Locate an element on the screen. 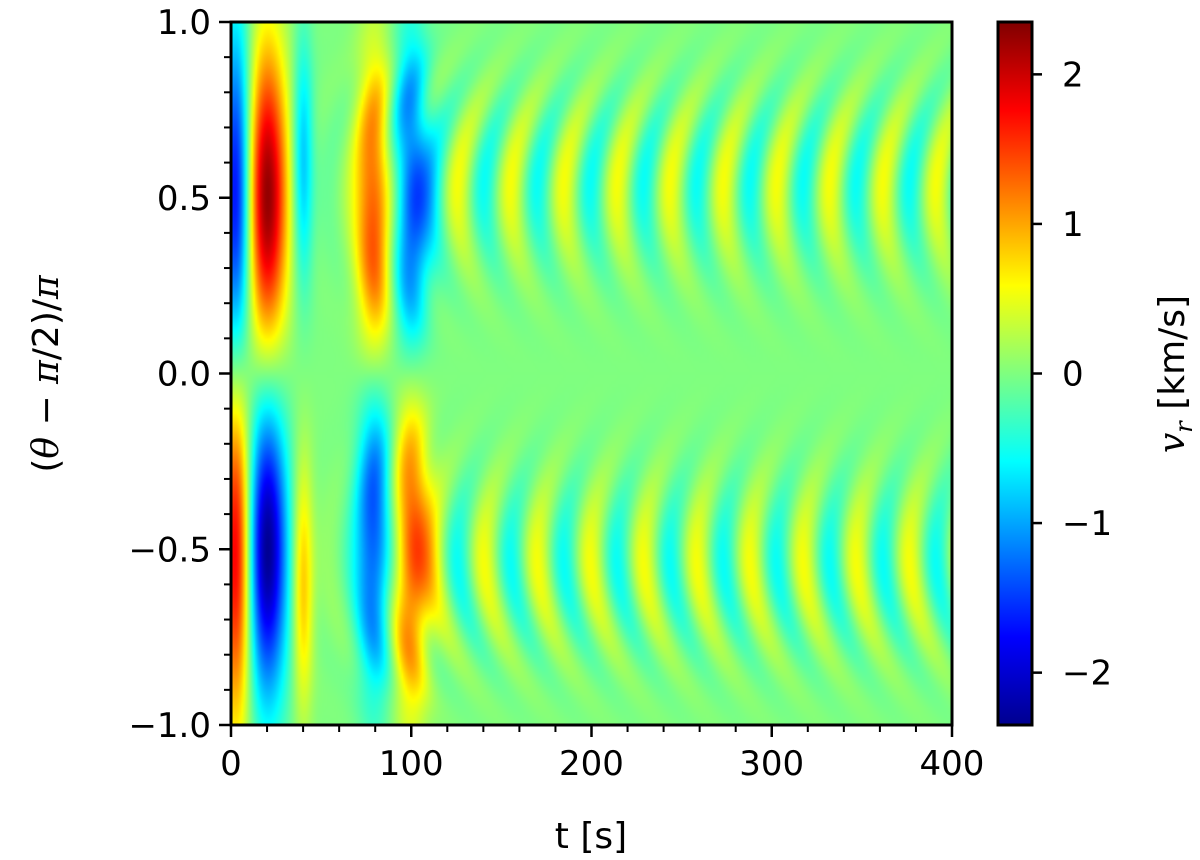 This screenshot has width=1200, height=860. colorbar-gradient is located at coordinates (1015, 373).